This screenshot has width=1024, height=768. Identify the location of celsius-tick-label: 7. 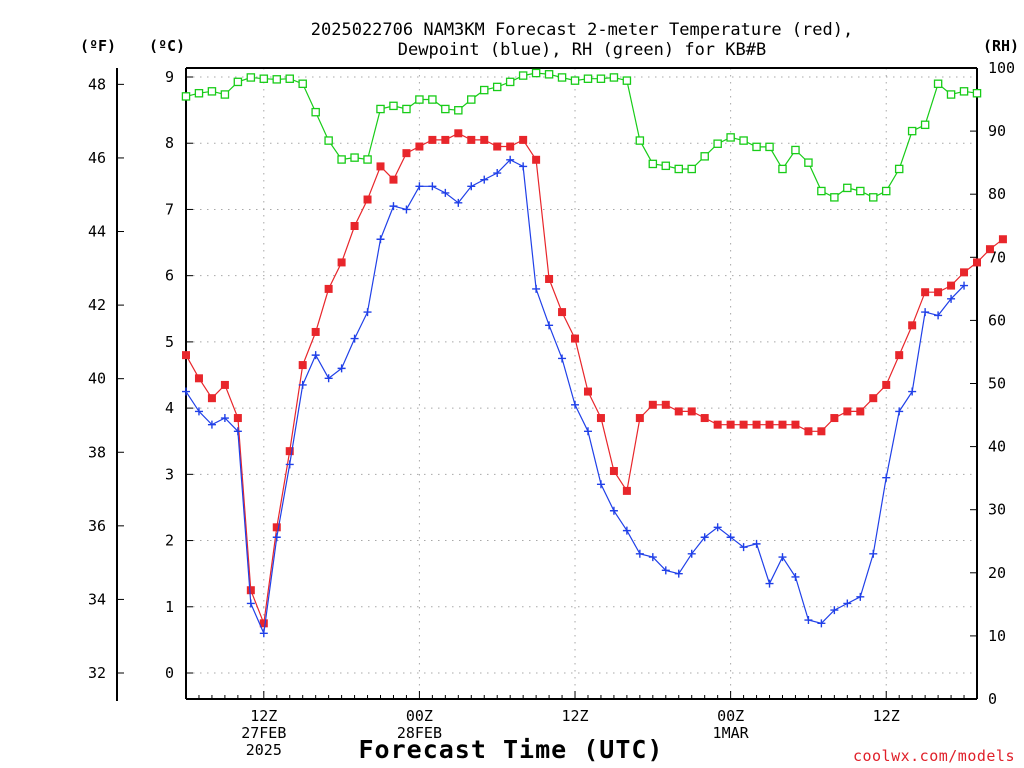
(169, 209).